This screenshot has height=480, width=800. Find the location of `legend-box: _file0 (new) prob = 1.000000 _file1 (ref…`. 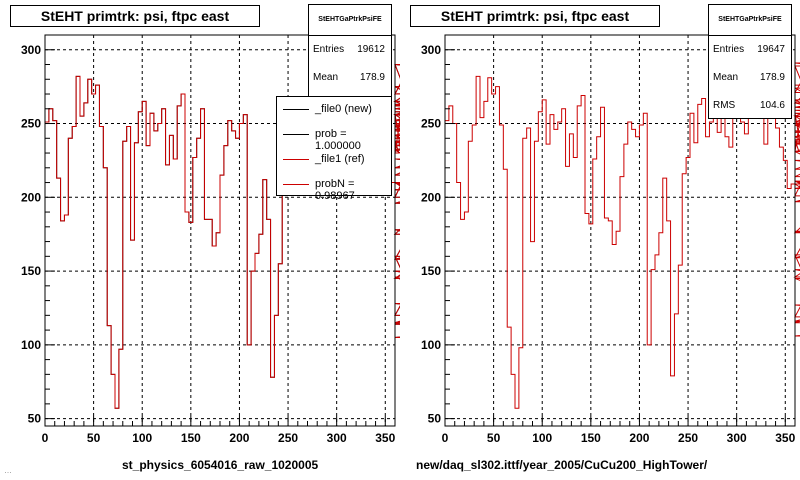

legend-box: _file0 (new) prob = 1.000000 _file1 (ref… is located at coordinates (334, 149).